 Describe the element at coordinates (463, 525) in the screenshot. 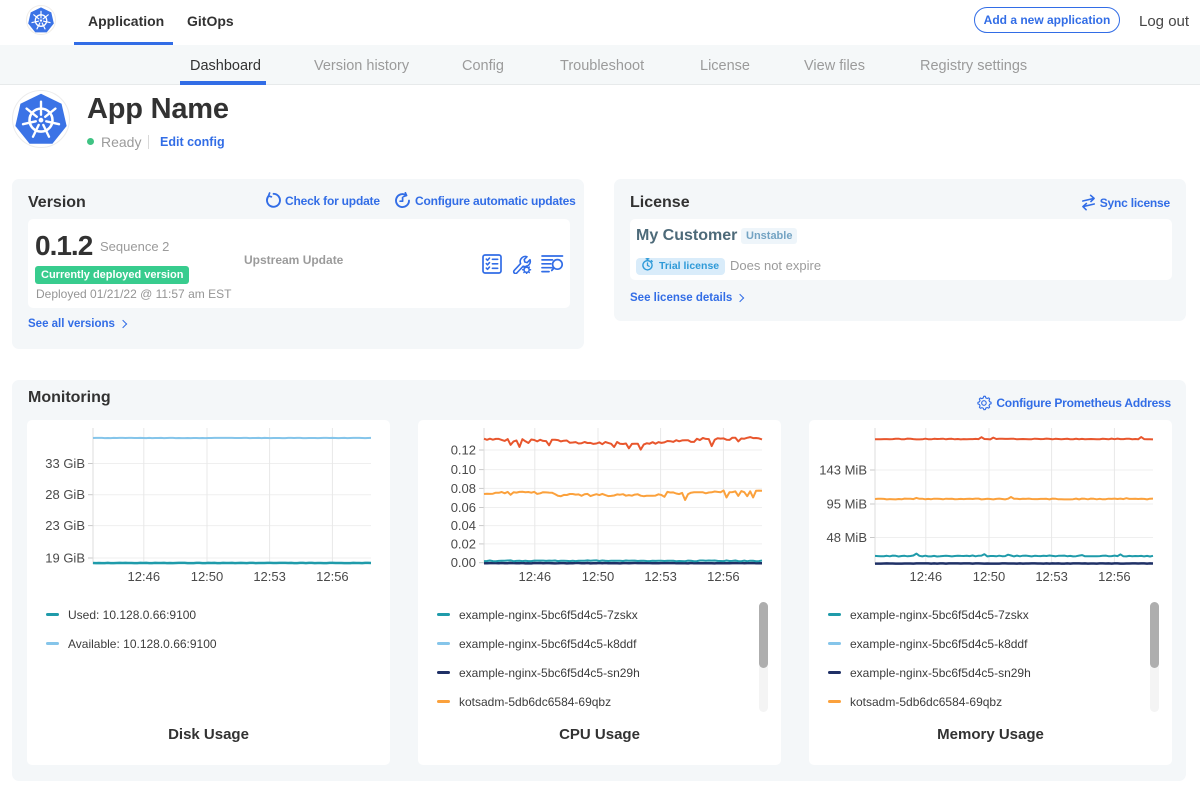

I see `svg-text: 0.04` at that location.